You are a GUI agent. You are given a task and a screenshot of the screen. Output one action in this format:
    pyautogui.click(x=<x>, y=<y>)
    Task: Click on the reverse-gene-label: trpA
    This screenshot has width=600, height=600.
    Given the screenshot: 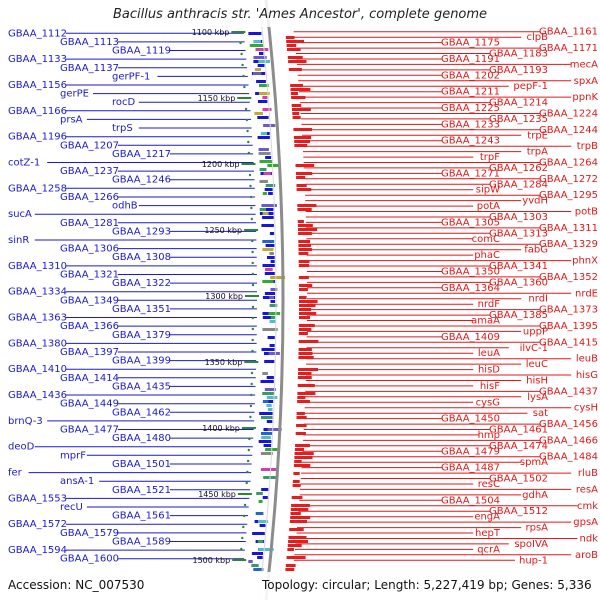 What is the action you would take?
    pyautogui.click(x=537, y=152)
    